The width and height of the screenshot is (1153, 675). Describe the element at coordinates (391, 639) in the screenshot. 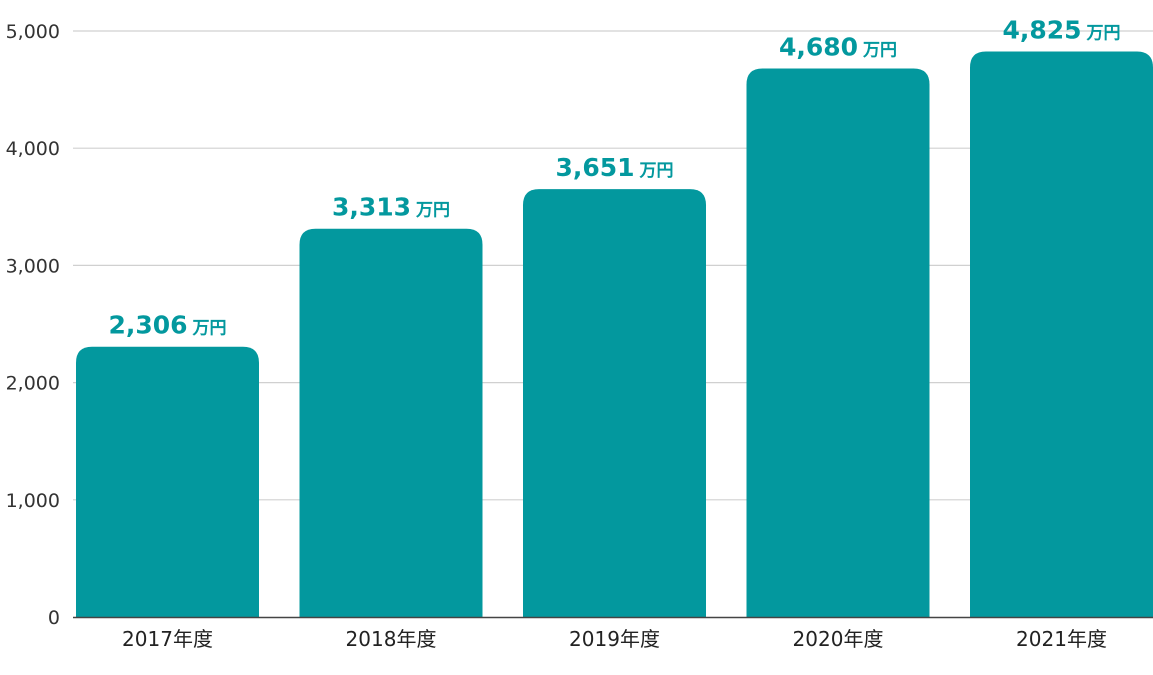

I see `x-tick-label: 2018年度` at that location.